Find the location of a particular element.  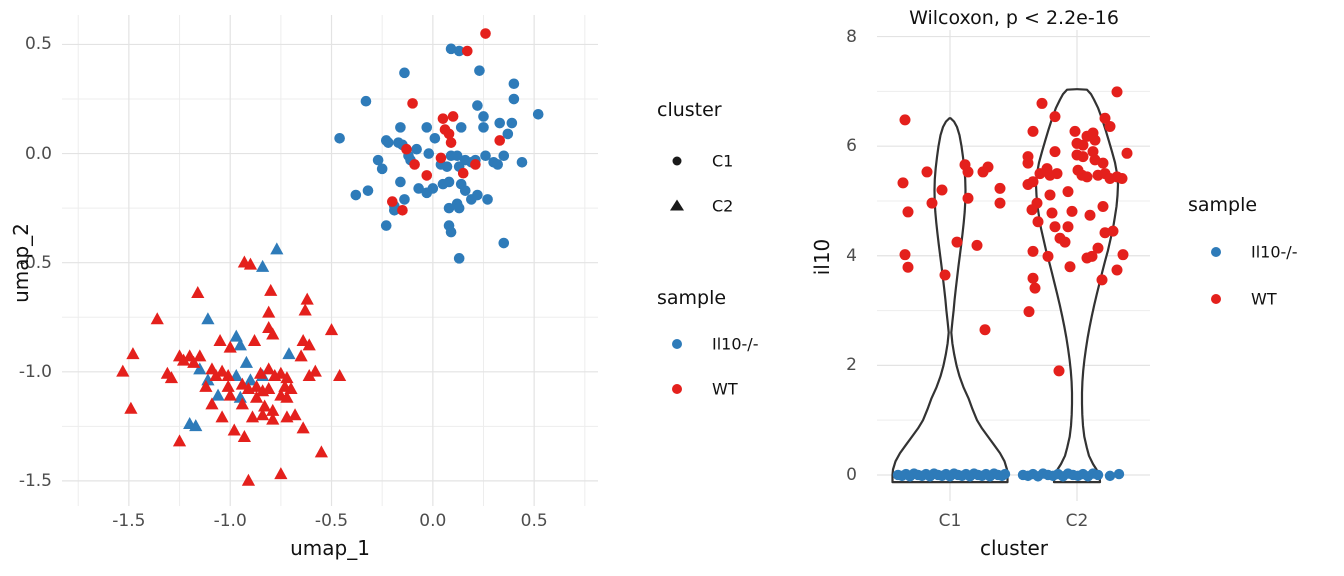

tick-label: C1 is located at coordinates (950, 521).